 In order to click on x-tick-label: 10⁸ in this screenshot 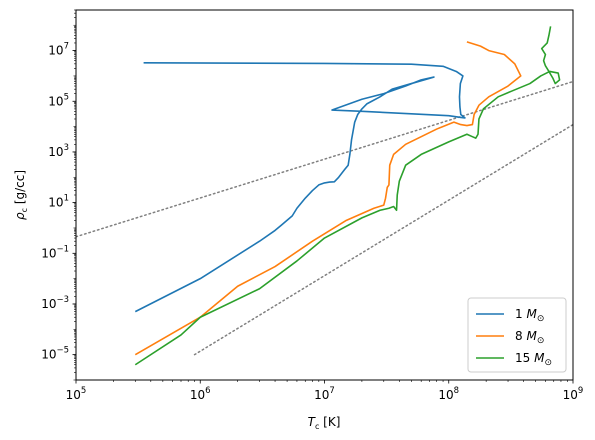, I will do `click(448, 394)`.